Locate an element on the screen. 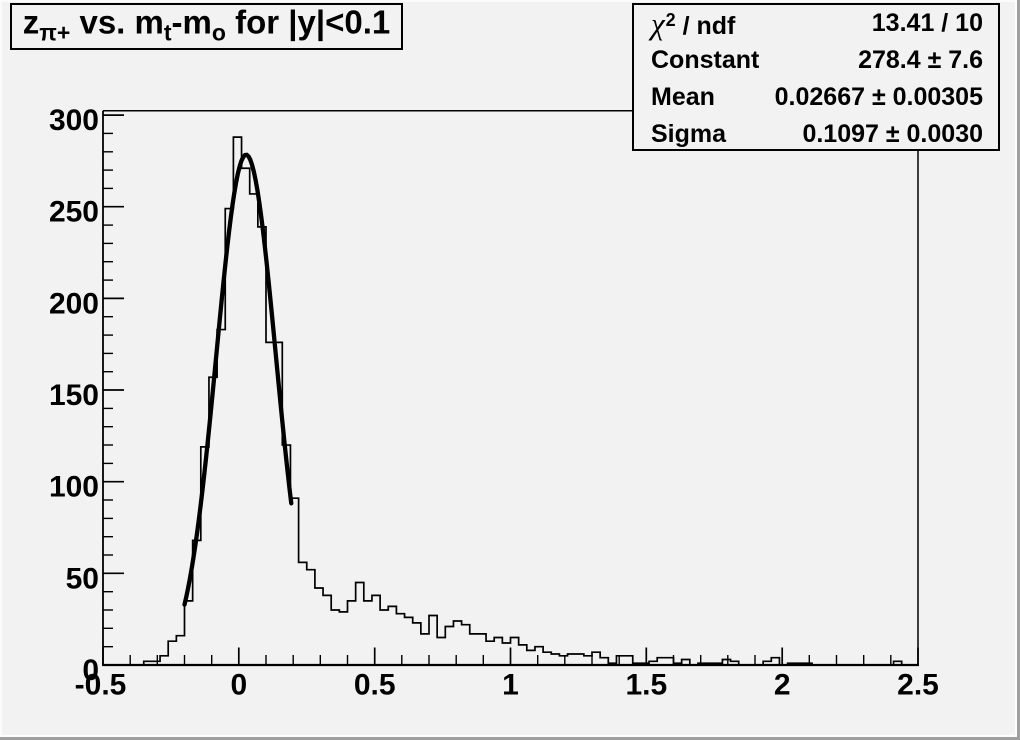  svg-text: 0.5 is located at coordinates (375, 685).